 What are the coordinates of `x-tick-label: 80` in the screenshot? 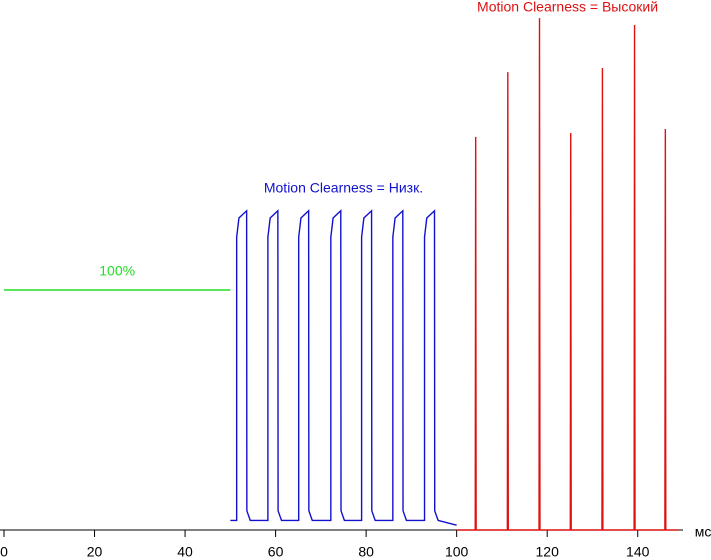 It's located at (366, 552).